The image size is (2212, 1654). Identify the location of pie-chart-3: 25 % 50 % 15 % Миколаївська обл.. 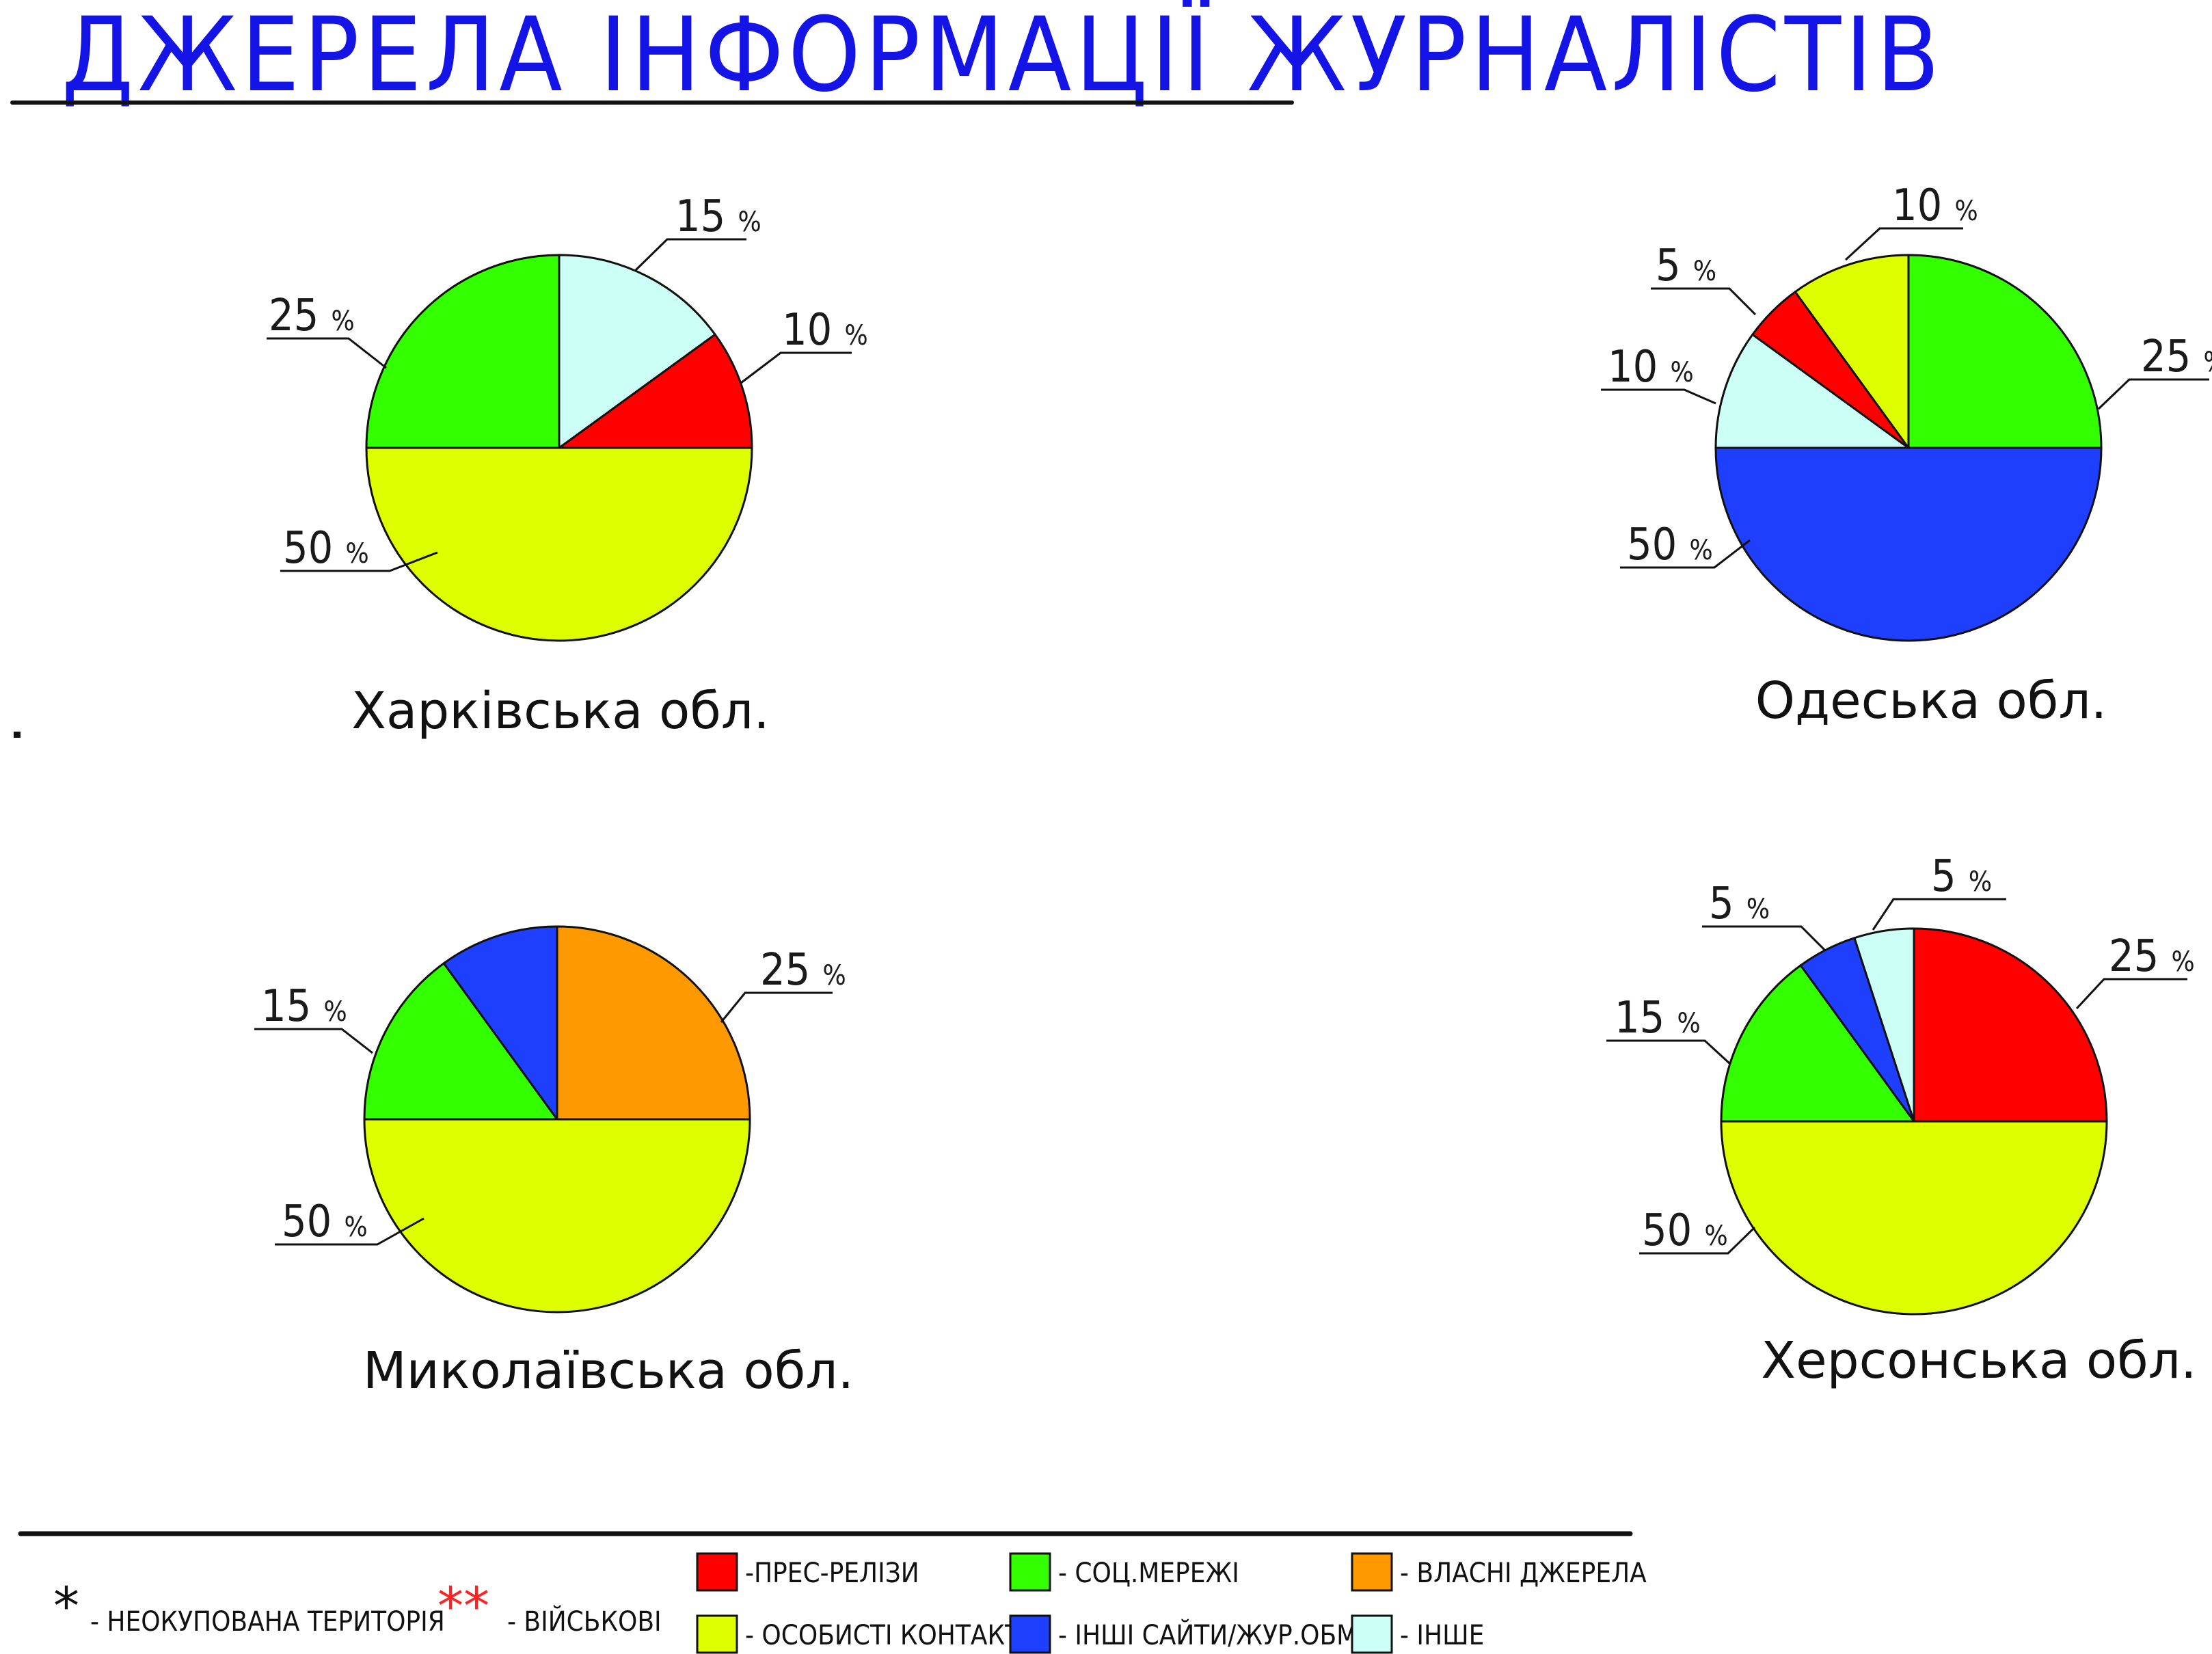
(554, 1162).